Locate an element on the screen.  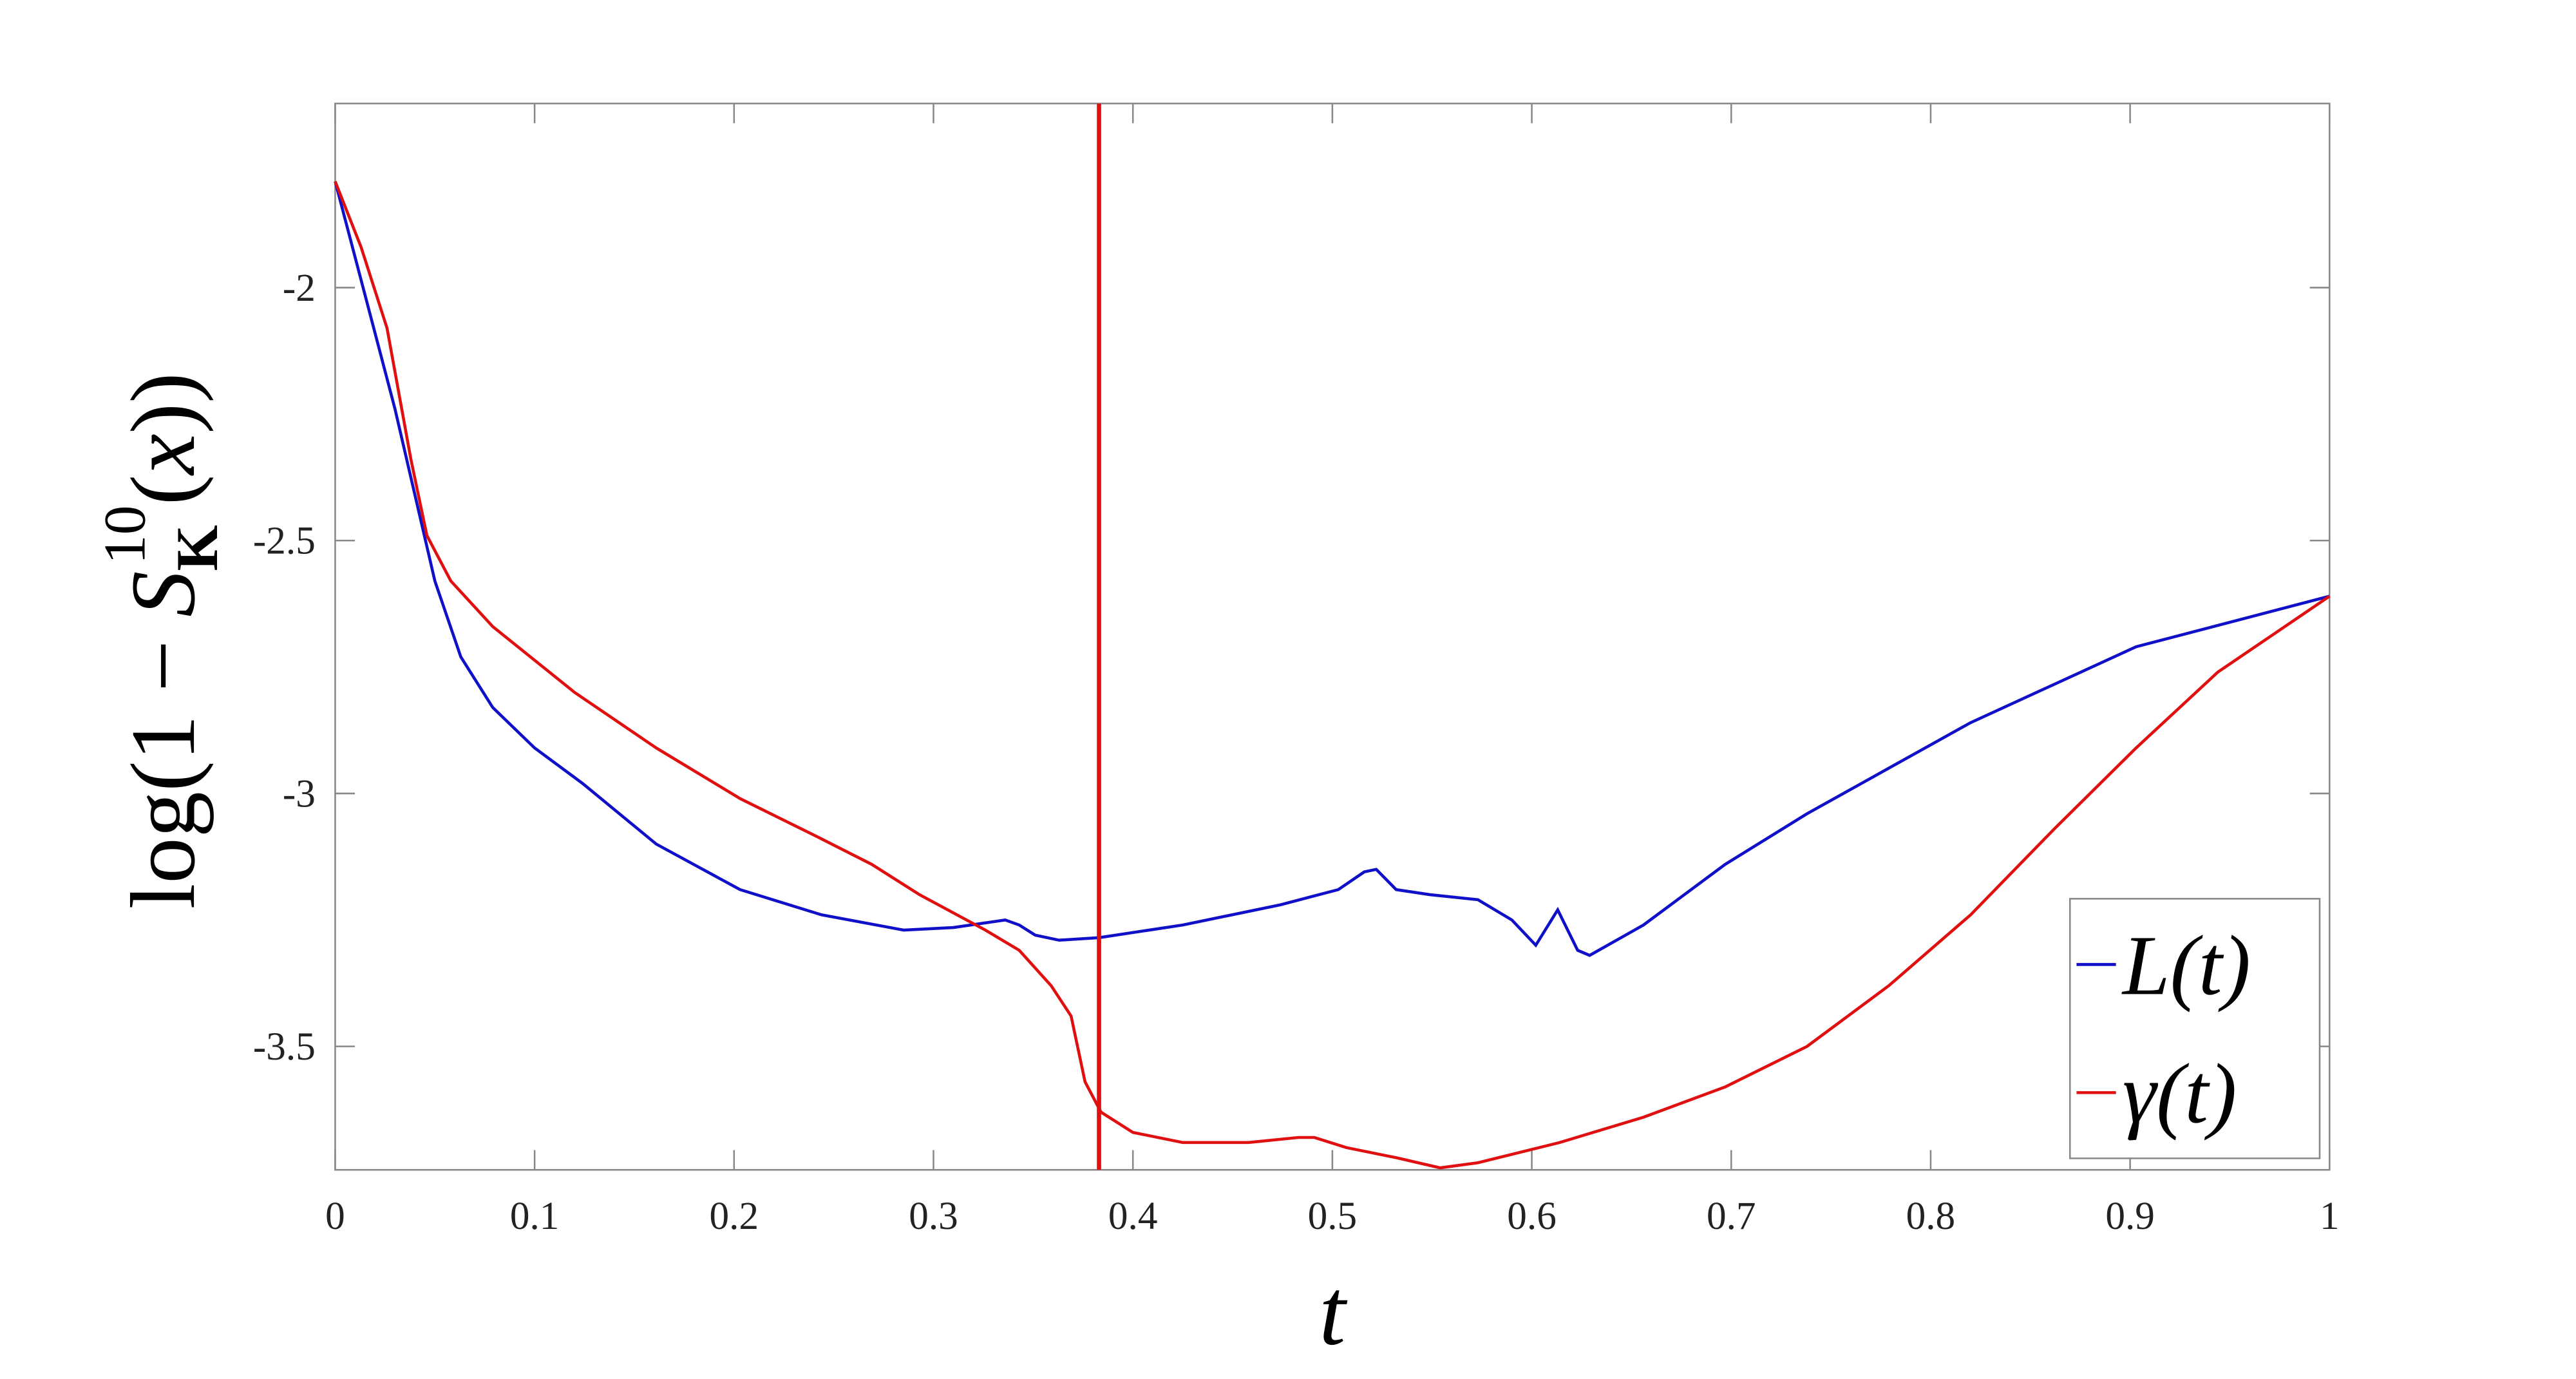
x-tick-label: 0 is located at coordinates (335, 1216).